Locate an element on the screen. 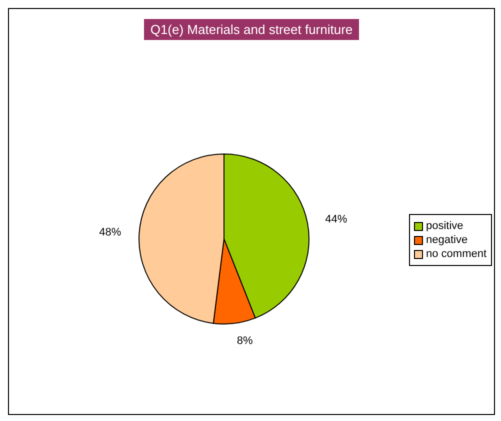 The width and height of the screenshot is (501, 421). legend-label: no comment is located at coordinates (456, 254).